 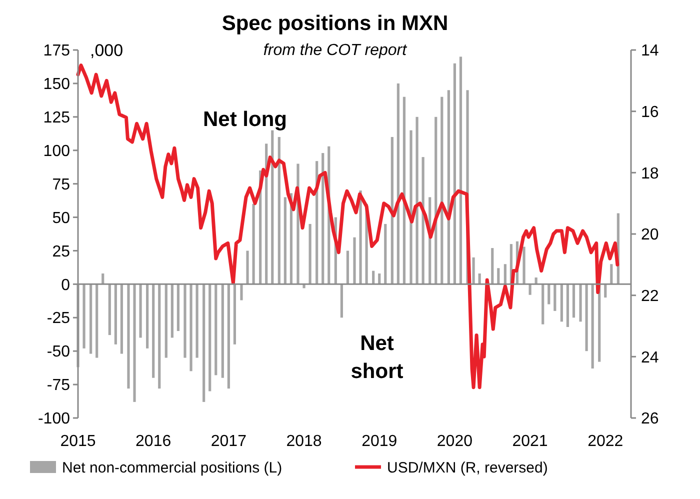 What do you see at coordinates (377, 357) in the screenshot?
I see `annotation: Net short` at bounding box center [377, 357].